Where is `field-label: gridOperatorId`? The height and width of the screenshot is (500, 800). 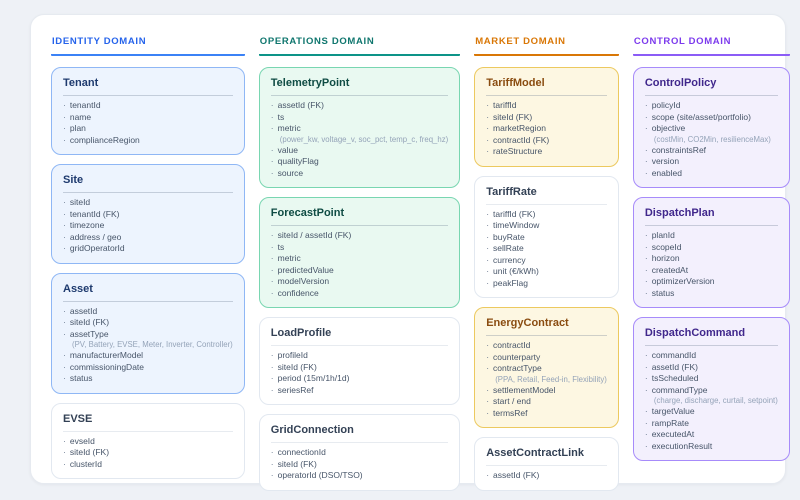
field-label: gridOperatorId is located at coordinates (97, 248).